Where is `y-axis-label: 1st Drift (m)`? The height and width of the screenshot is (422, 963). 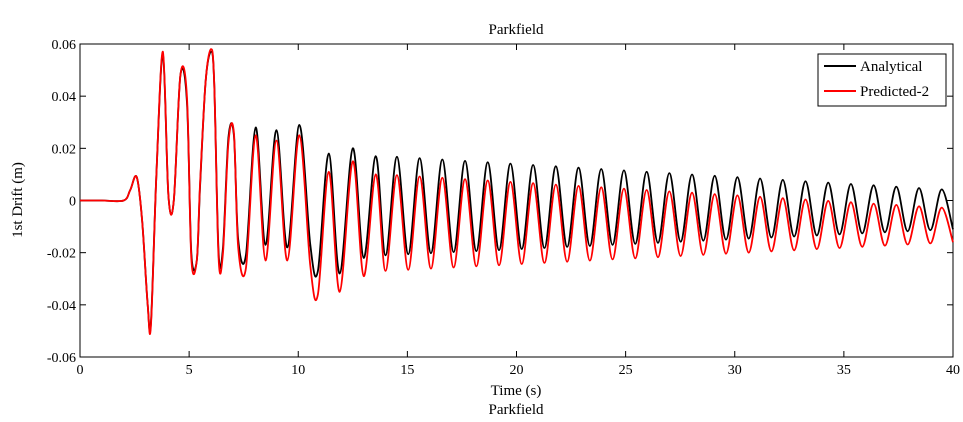
y-axis-label: 1st Drift (m) is located at coordinates (18, 200).